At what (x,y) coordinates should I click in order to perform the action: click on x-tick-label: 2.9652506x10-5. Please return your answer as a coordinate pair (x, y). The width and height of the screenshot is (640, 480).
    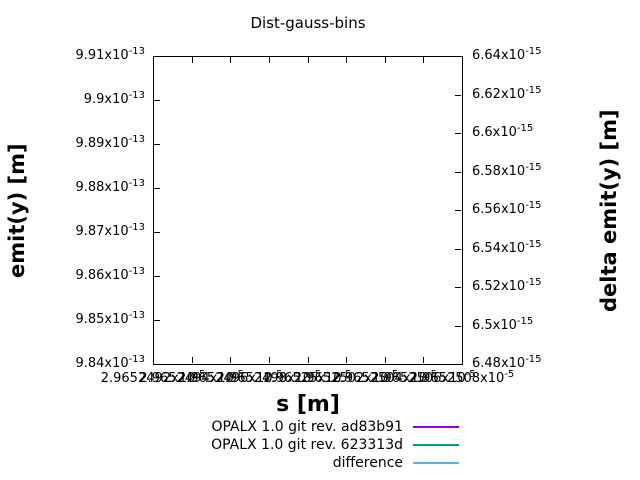
    Looking at the image, I should click on (423, 377).